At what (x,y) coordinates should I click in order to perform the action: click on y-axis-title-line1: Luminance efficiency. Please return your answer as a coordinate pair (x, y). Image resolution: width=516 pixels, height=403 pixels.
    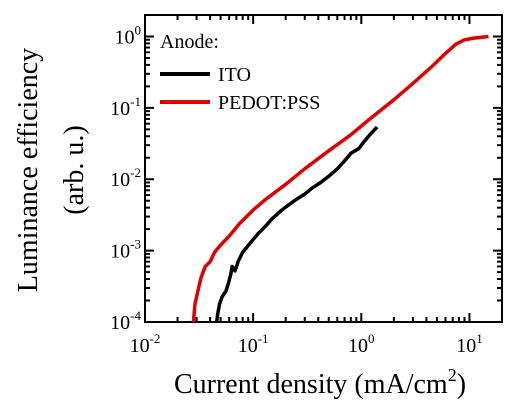
    Looking at the image, I should click on (28, 170).